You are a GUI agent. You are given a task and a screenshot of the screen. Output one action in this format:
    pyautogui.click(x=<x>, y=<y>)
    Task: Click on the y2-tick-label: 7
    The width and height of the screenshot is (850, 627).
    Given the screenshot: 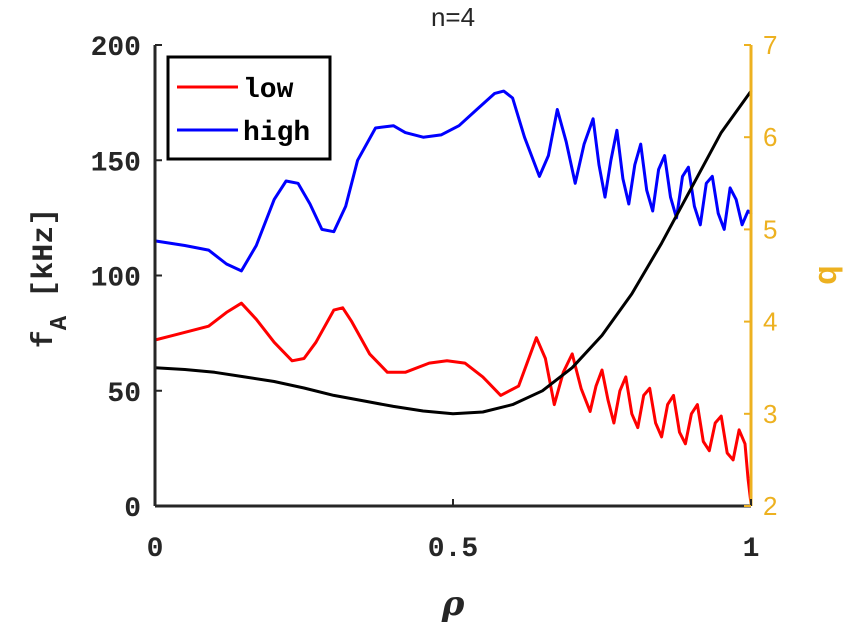 What is the action you would take?
    pyautogui.click(x=770, y=45)
    